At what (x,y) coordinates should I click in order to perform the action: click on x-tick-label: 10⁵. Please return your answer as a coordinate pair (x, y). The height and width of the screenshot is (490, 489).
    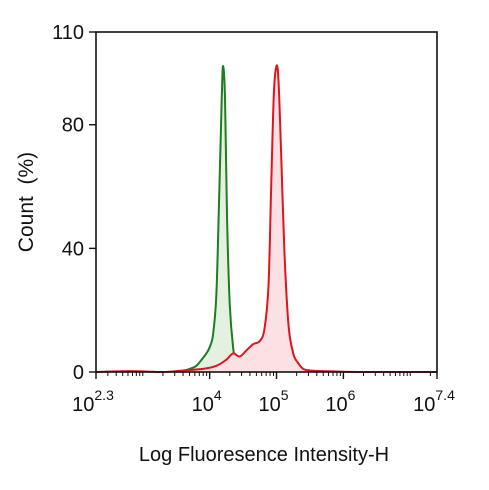
    Looking at the image, I should click on (274, 401).